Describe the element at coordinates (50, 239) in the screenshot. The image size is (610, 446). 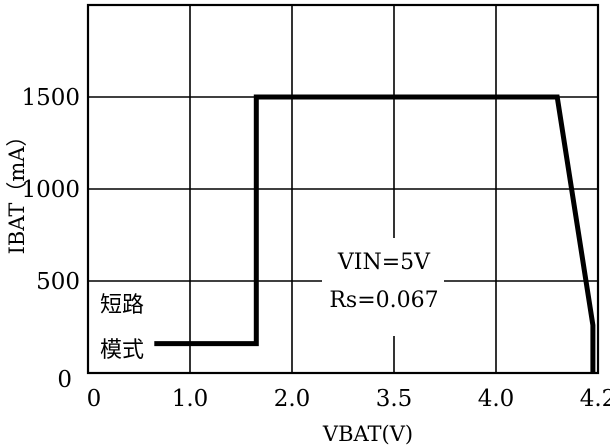
I see `y-tick-labels: 0 500 1000 1500` at that location.